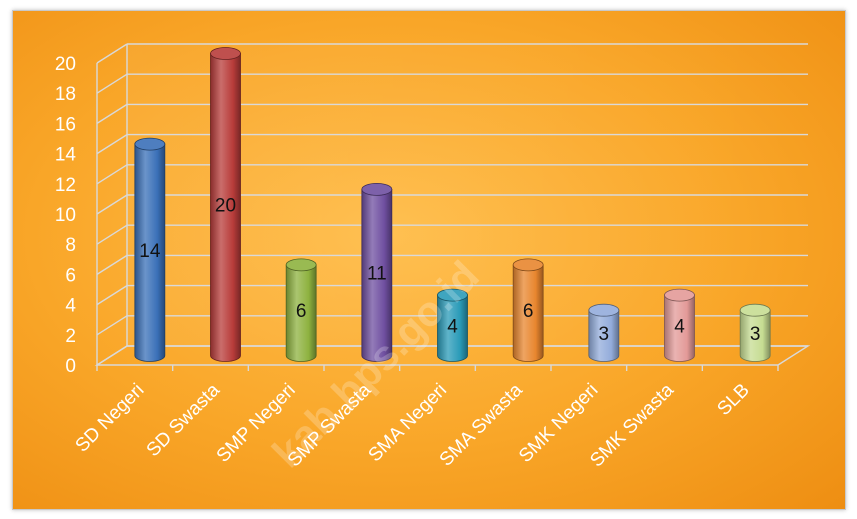 The width and height of the screenshot is (857, 519). Describe the element at coordinates (65, 94) in the screenshot. I see `y-tick-label: 18` at that location.